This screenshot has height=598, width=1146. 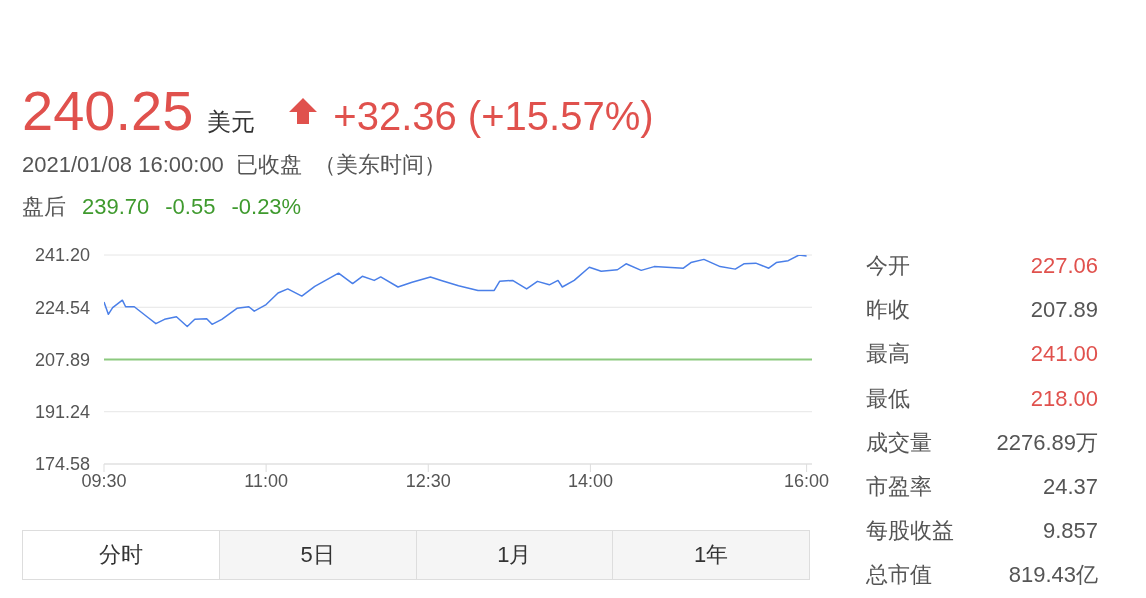 What do you see at coordinates (234, 165) in the screenshot?
I see `text: 2021/01/08 16:00:00 已收盘 （美东时间）` at bounding box center [234, 165].